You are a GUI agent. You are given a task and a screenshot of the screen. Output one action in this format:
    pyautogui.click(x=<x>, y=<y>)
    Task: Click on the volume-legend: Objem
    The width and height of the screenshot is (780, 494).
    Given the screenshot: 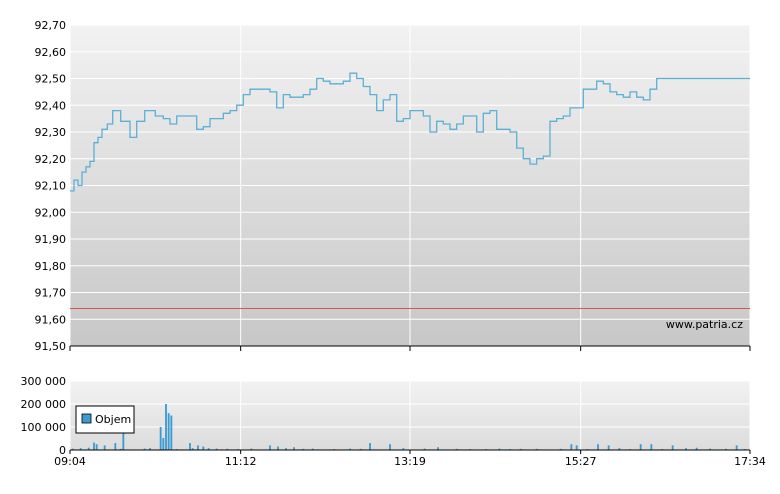 What is the action you would take?
    pyautogui.click(x=105, y=419)
    